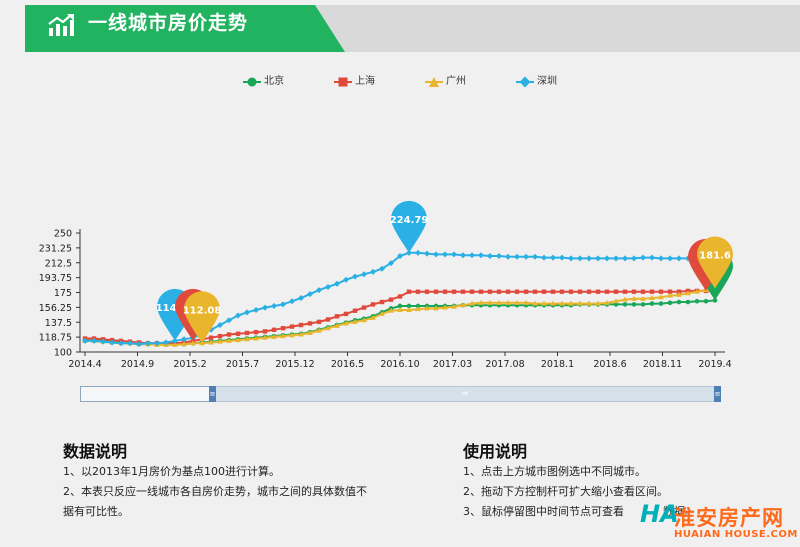 This screenshot has height=547, width=800. Describe the element at coordinates (717, 394) in the screenshot. I see `range-slider-handle-right: ≡` at that location.